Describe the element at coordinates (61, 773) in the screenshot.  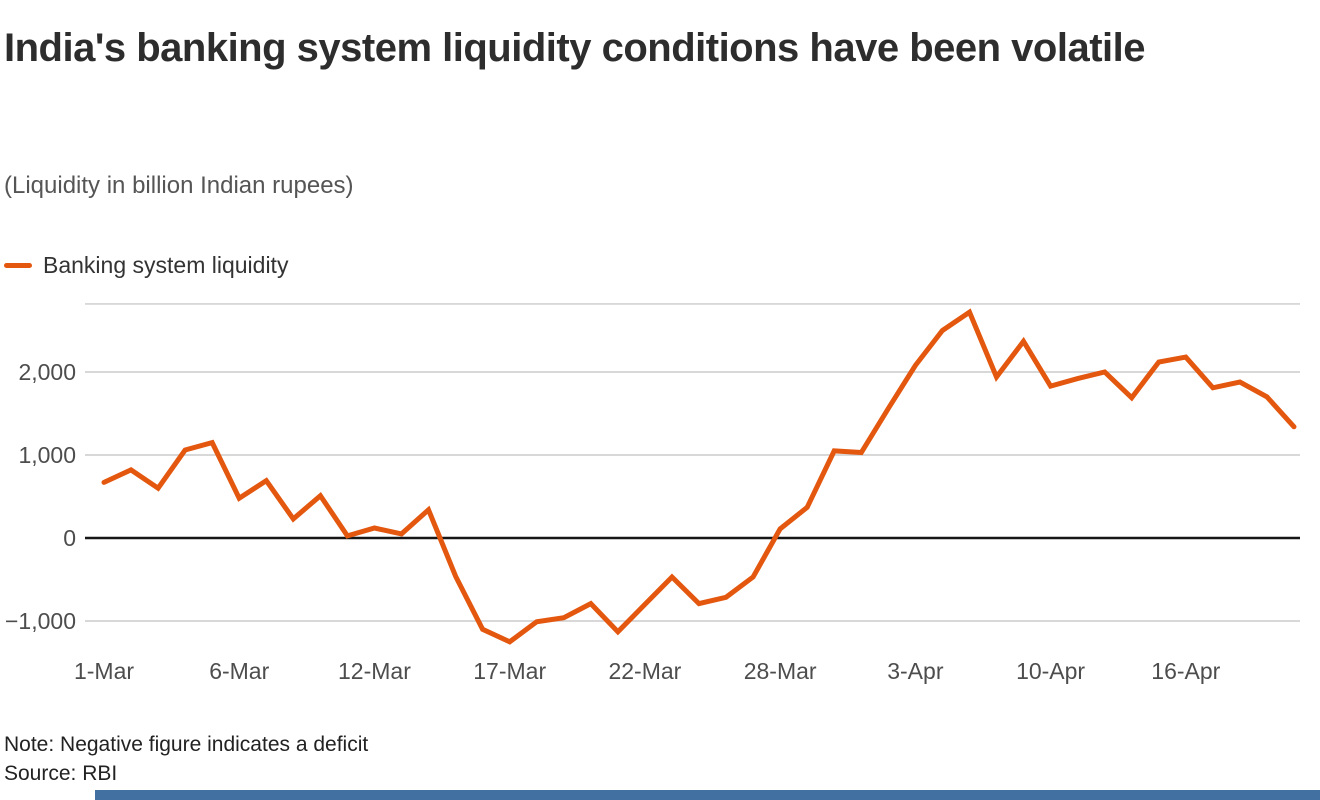
I see `chart-source: Source: RBI` at that location.